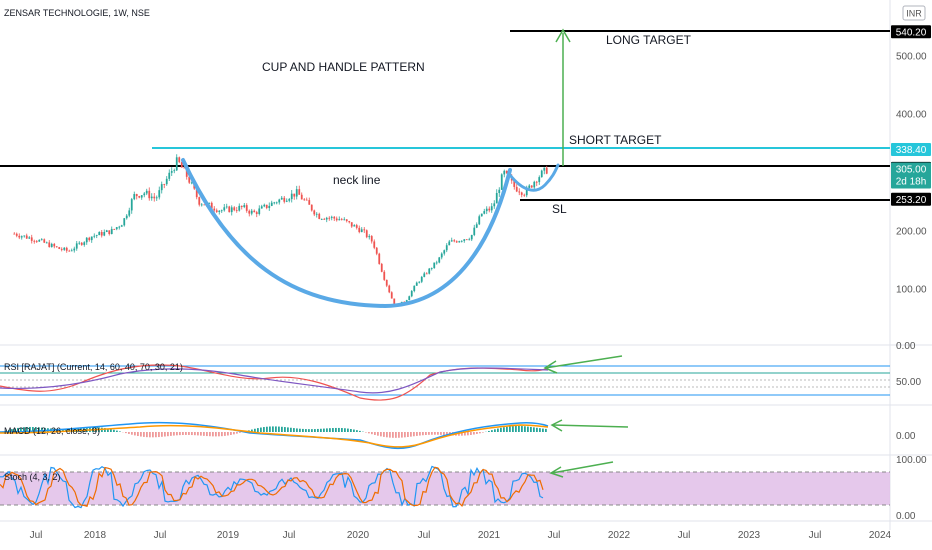  Describe the element at coordinates (908, 382) in the screenshot. I see `rsi-axis-50: 50.00` at that location.